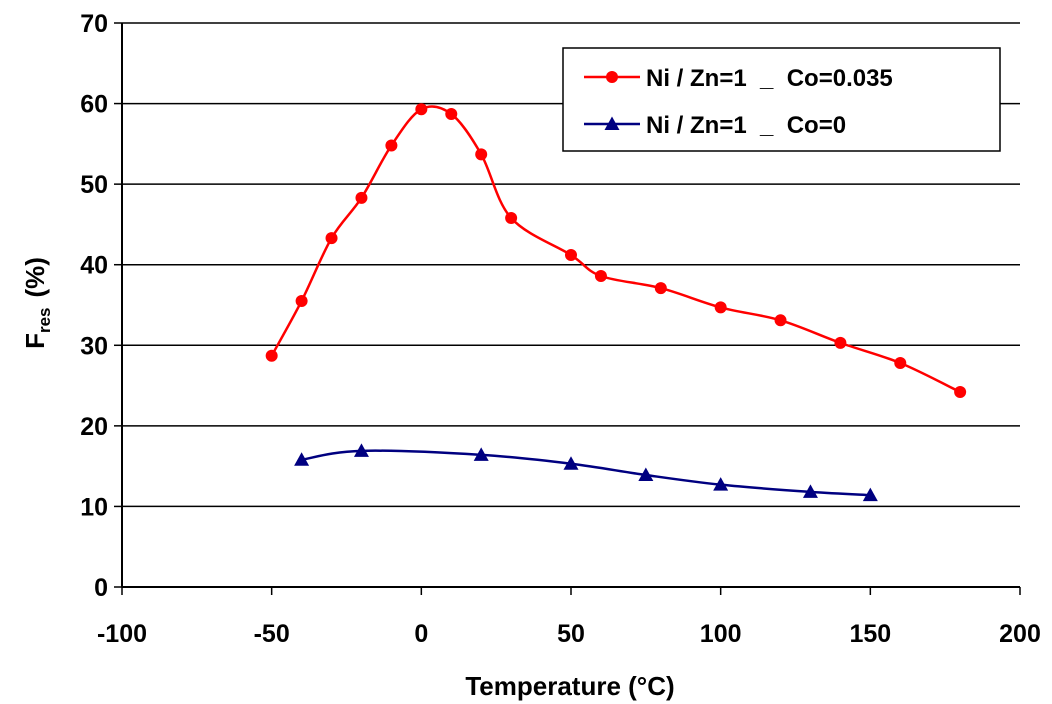 The width and height of the screenshot is (1052, 704). I want to click on y-axis-label-main: F, so click(35, 341).